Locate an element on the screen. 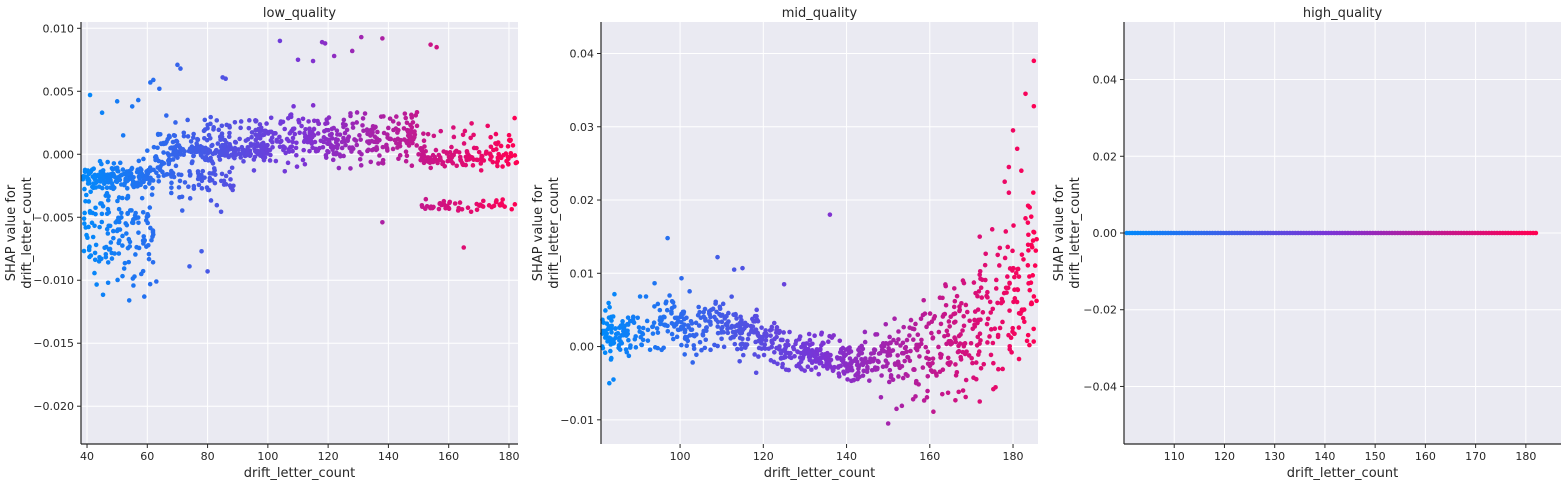 This screenshot has height=487, width=1567. x-tick-label: 140 is located at coordinates (846, 456).